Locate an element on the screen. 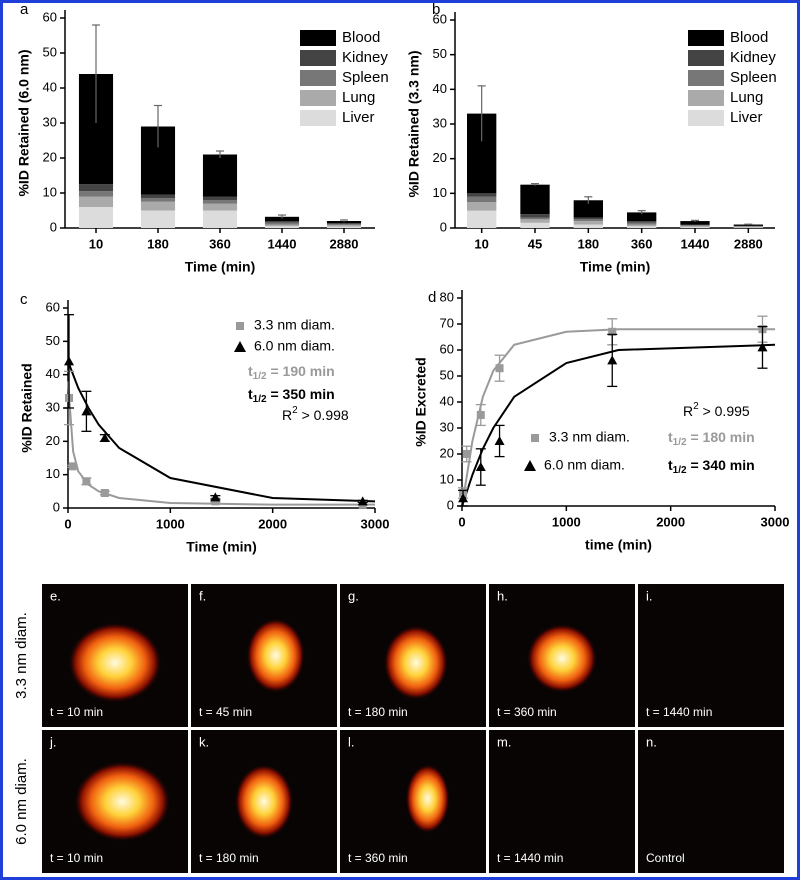  x-tick-label: 1000 is located at coordinates (566, 521).